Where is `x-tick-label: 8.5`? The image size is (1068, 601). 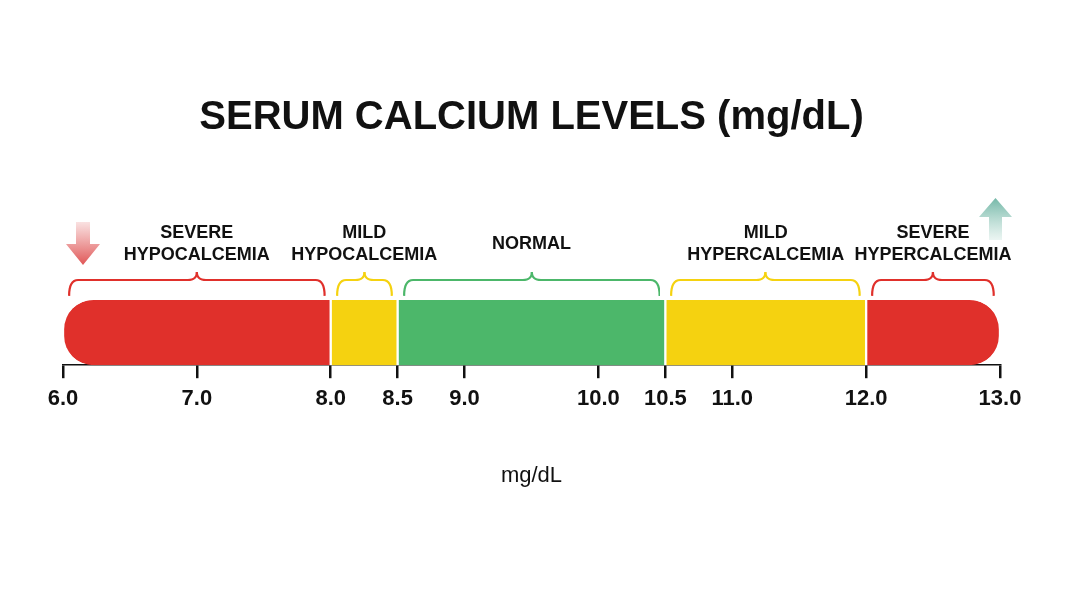 x-tick-label: 8.5 is located at coordinates (397, 398).